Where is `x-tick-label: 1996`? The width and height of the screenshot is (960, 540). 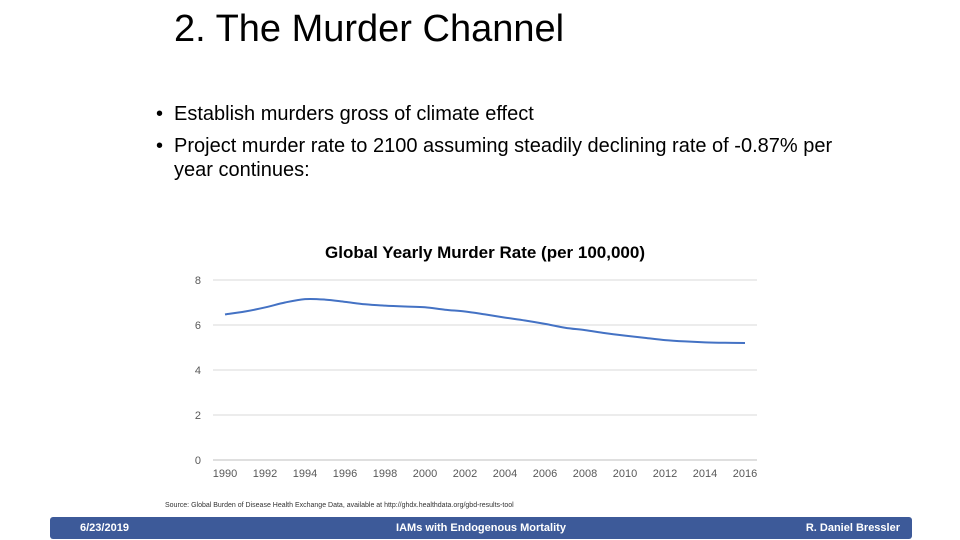
x-tick-label: 1996 is located at coordinates (345, 474).